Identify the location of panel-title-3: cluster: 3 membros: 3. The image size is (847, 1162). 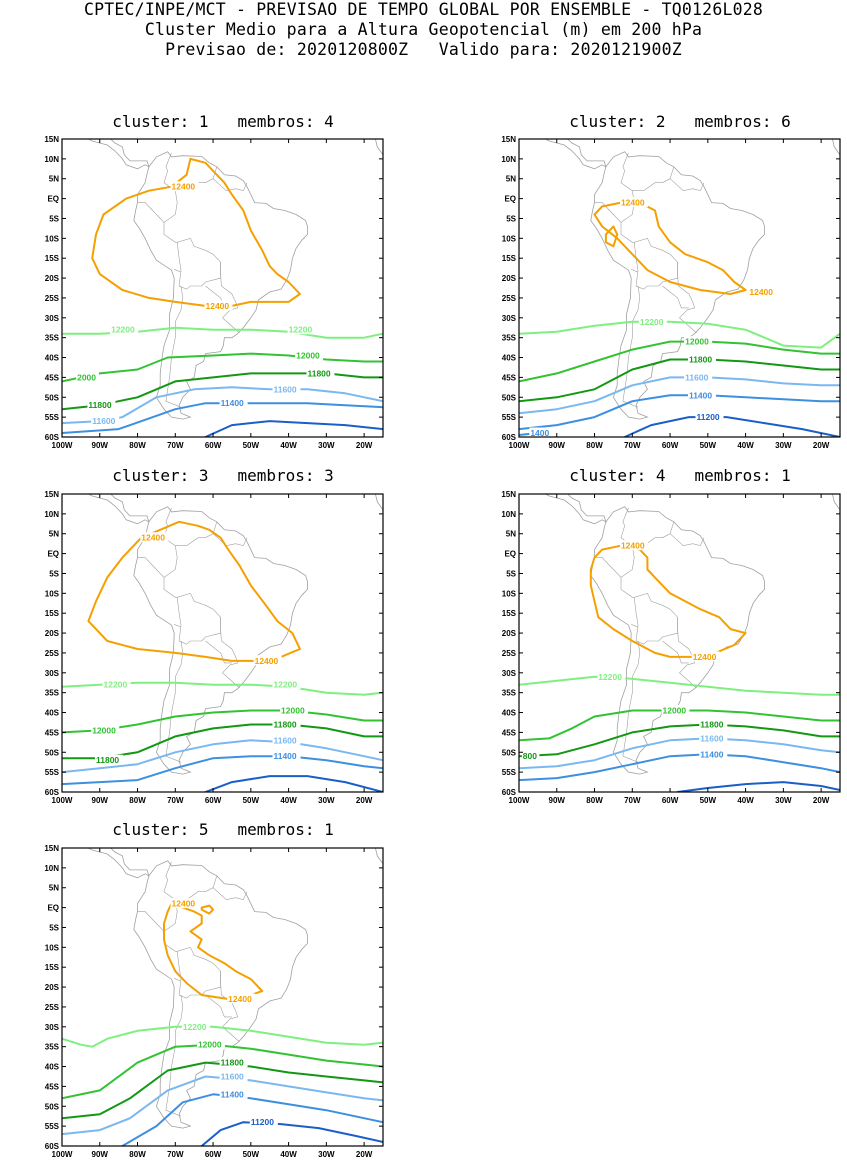
(223, 475).